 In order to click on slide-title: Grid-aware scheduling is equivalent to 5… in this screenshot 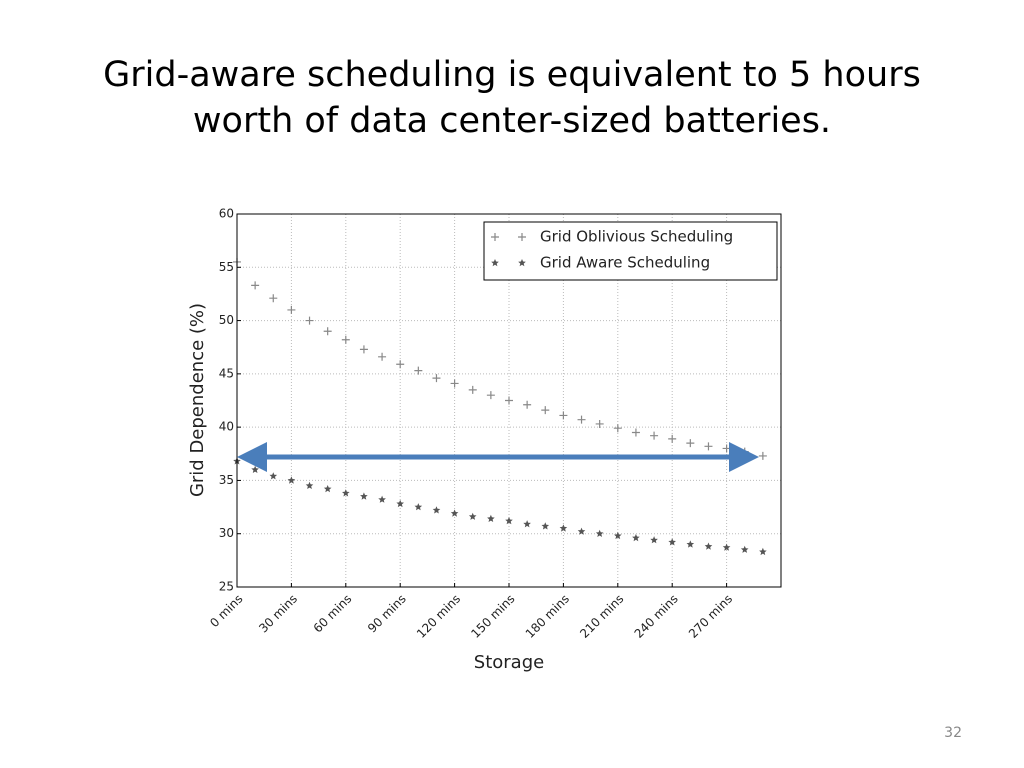, I will do `click(512, 98)`.